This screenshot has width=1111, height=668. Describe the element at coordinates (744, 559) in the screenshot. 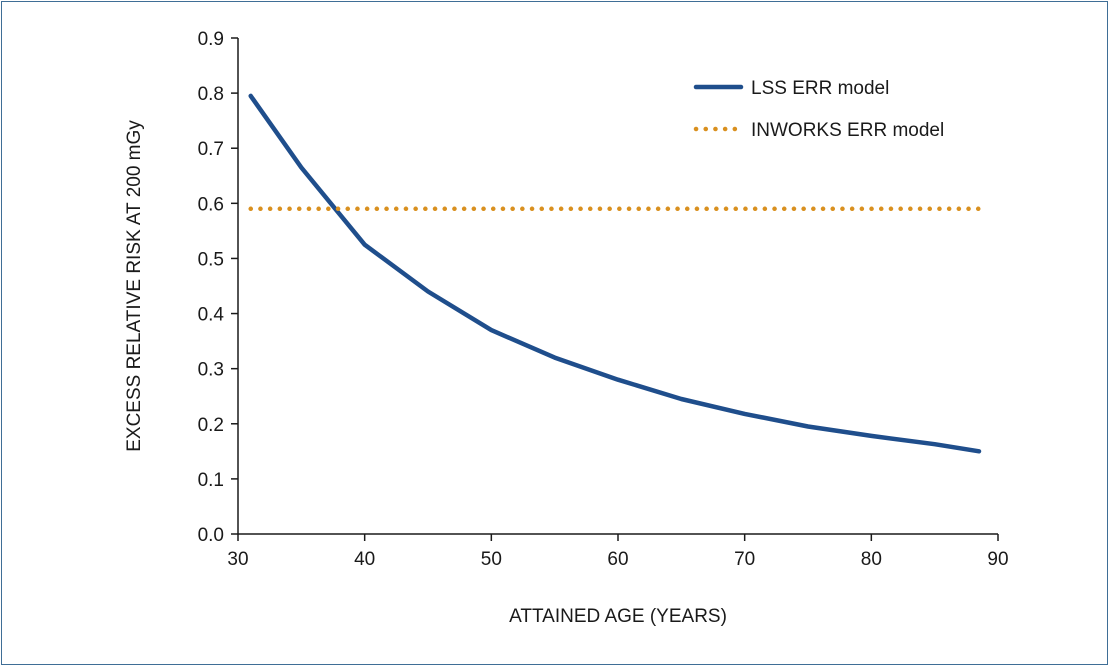

I see `x-tick-label: 70` at that location.